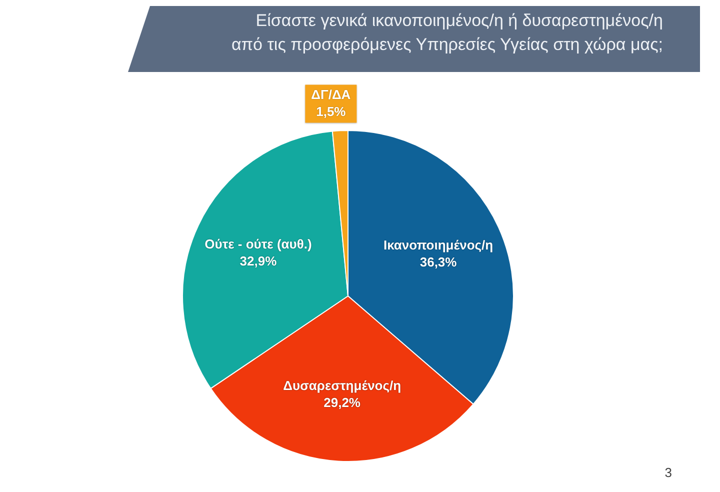 The height and width of the screenshot is (492, 720). What do you see at coordinates (259, 261) in the screenshot?
I see `data-label: 32,9%` at bounding box center [259, 261].